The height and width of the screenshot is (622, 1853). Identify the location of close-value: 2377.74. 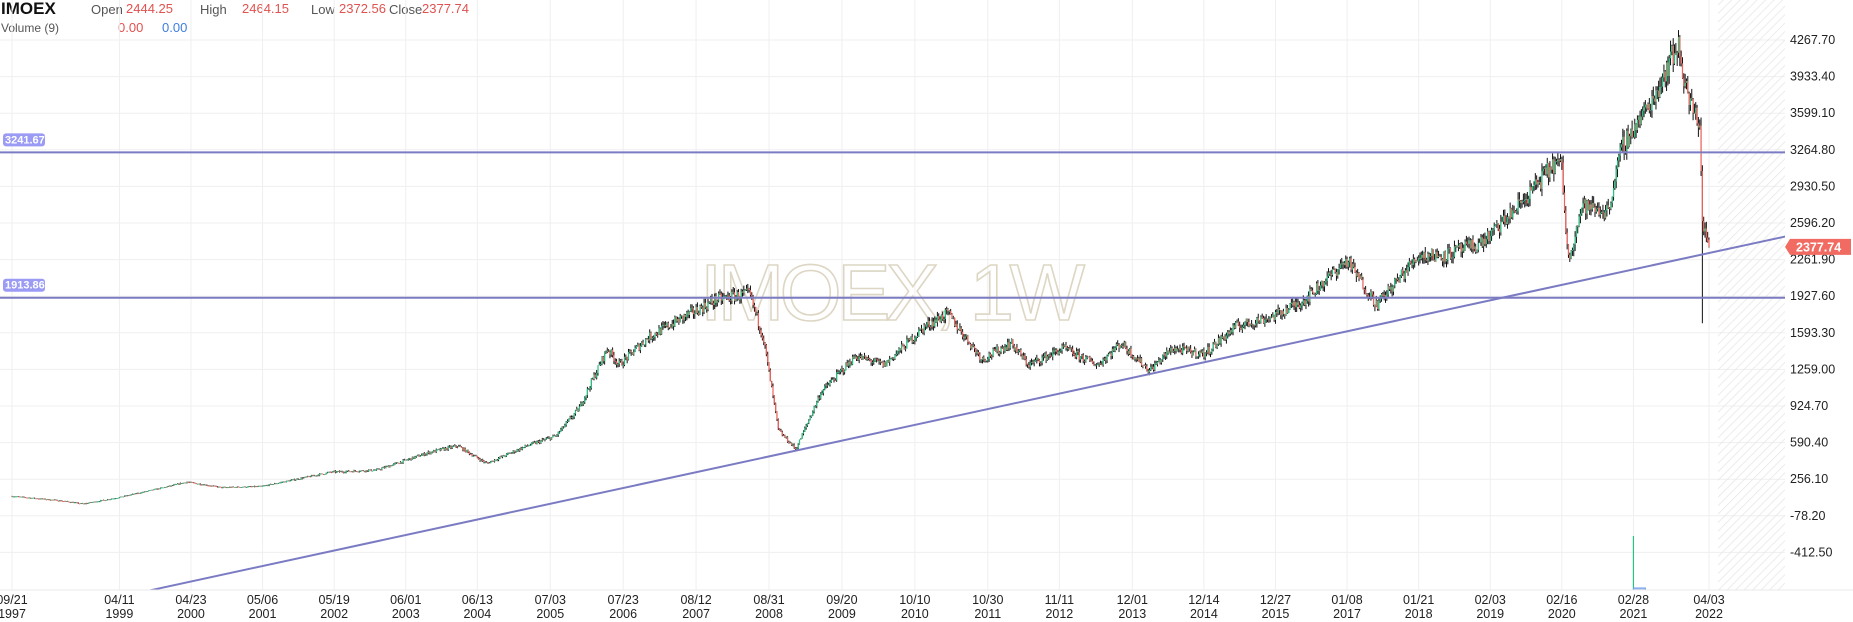
(445, 8).